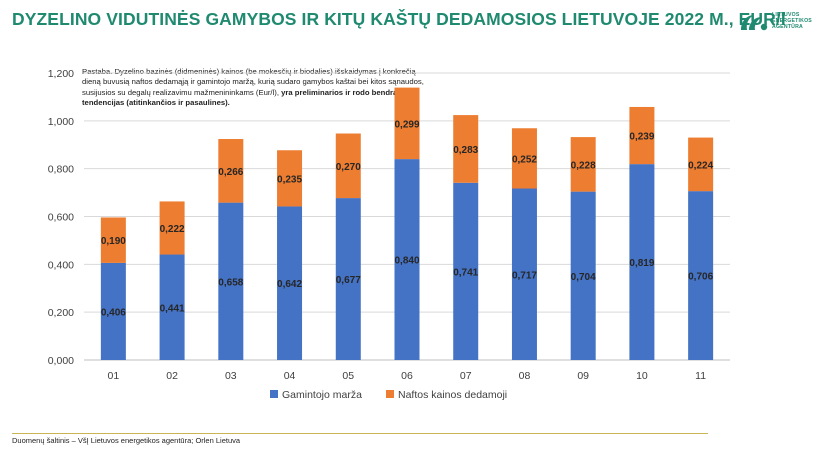  I want to click on data-label: 0,235, so click(289, 179).